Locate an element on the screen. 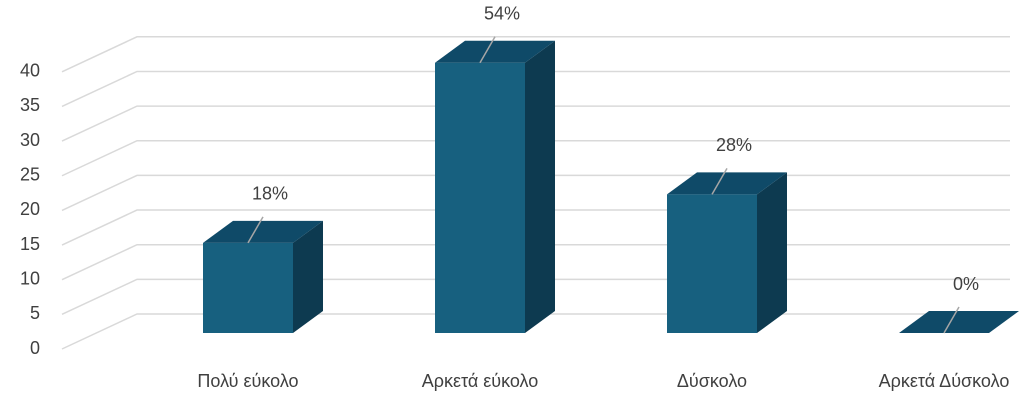 The image size is (1028, 394). y-tick-label: 25 is located at coordinates (30, 175).